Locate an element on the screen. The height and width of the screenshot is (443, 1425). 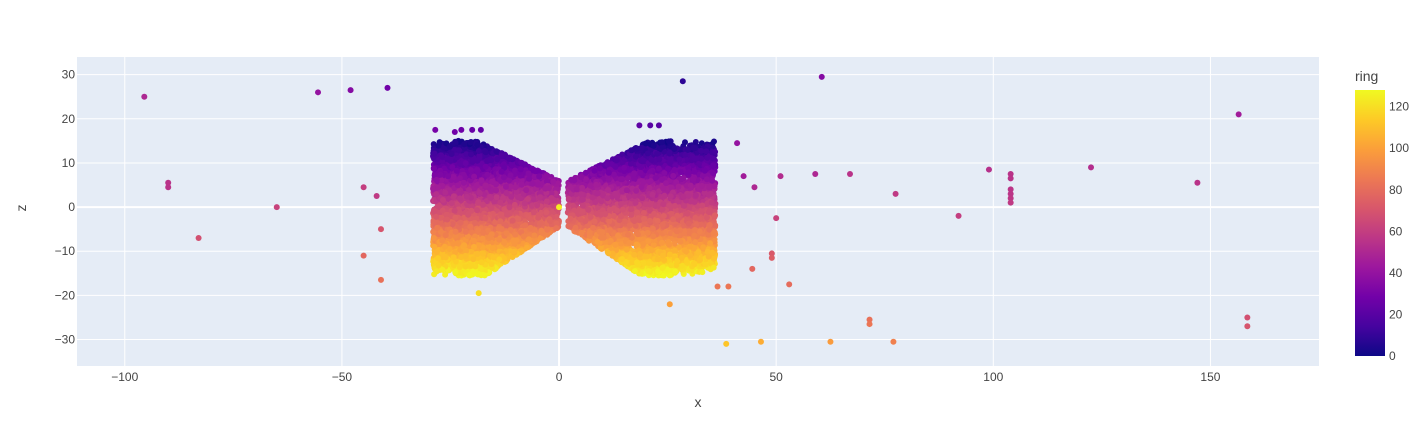
y-tick-label: 20 is located at coordinates (69, 119).